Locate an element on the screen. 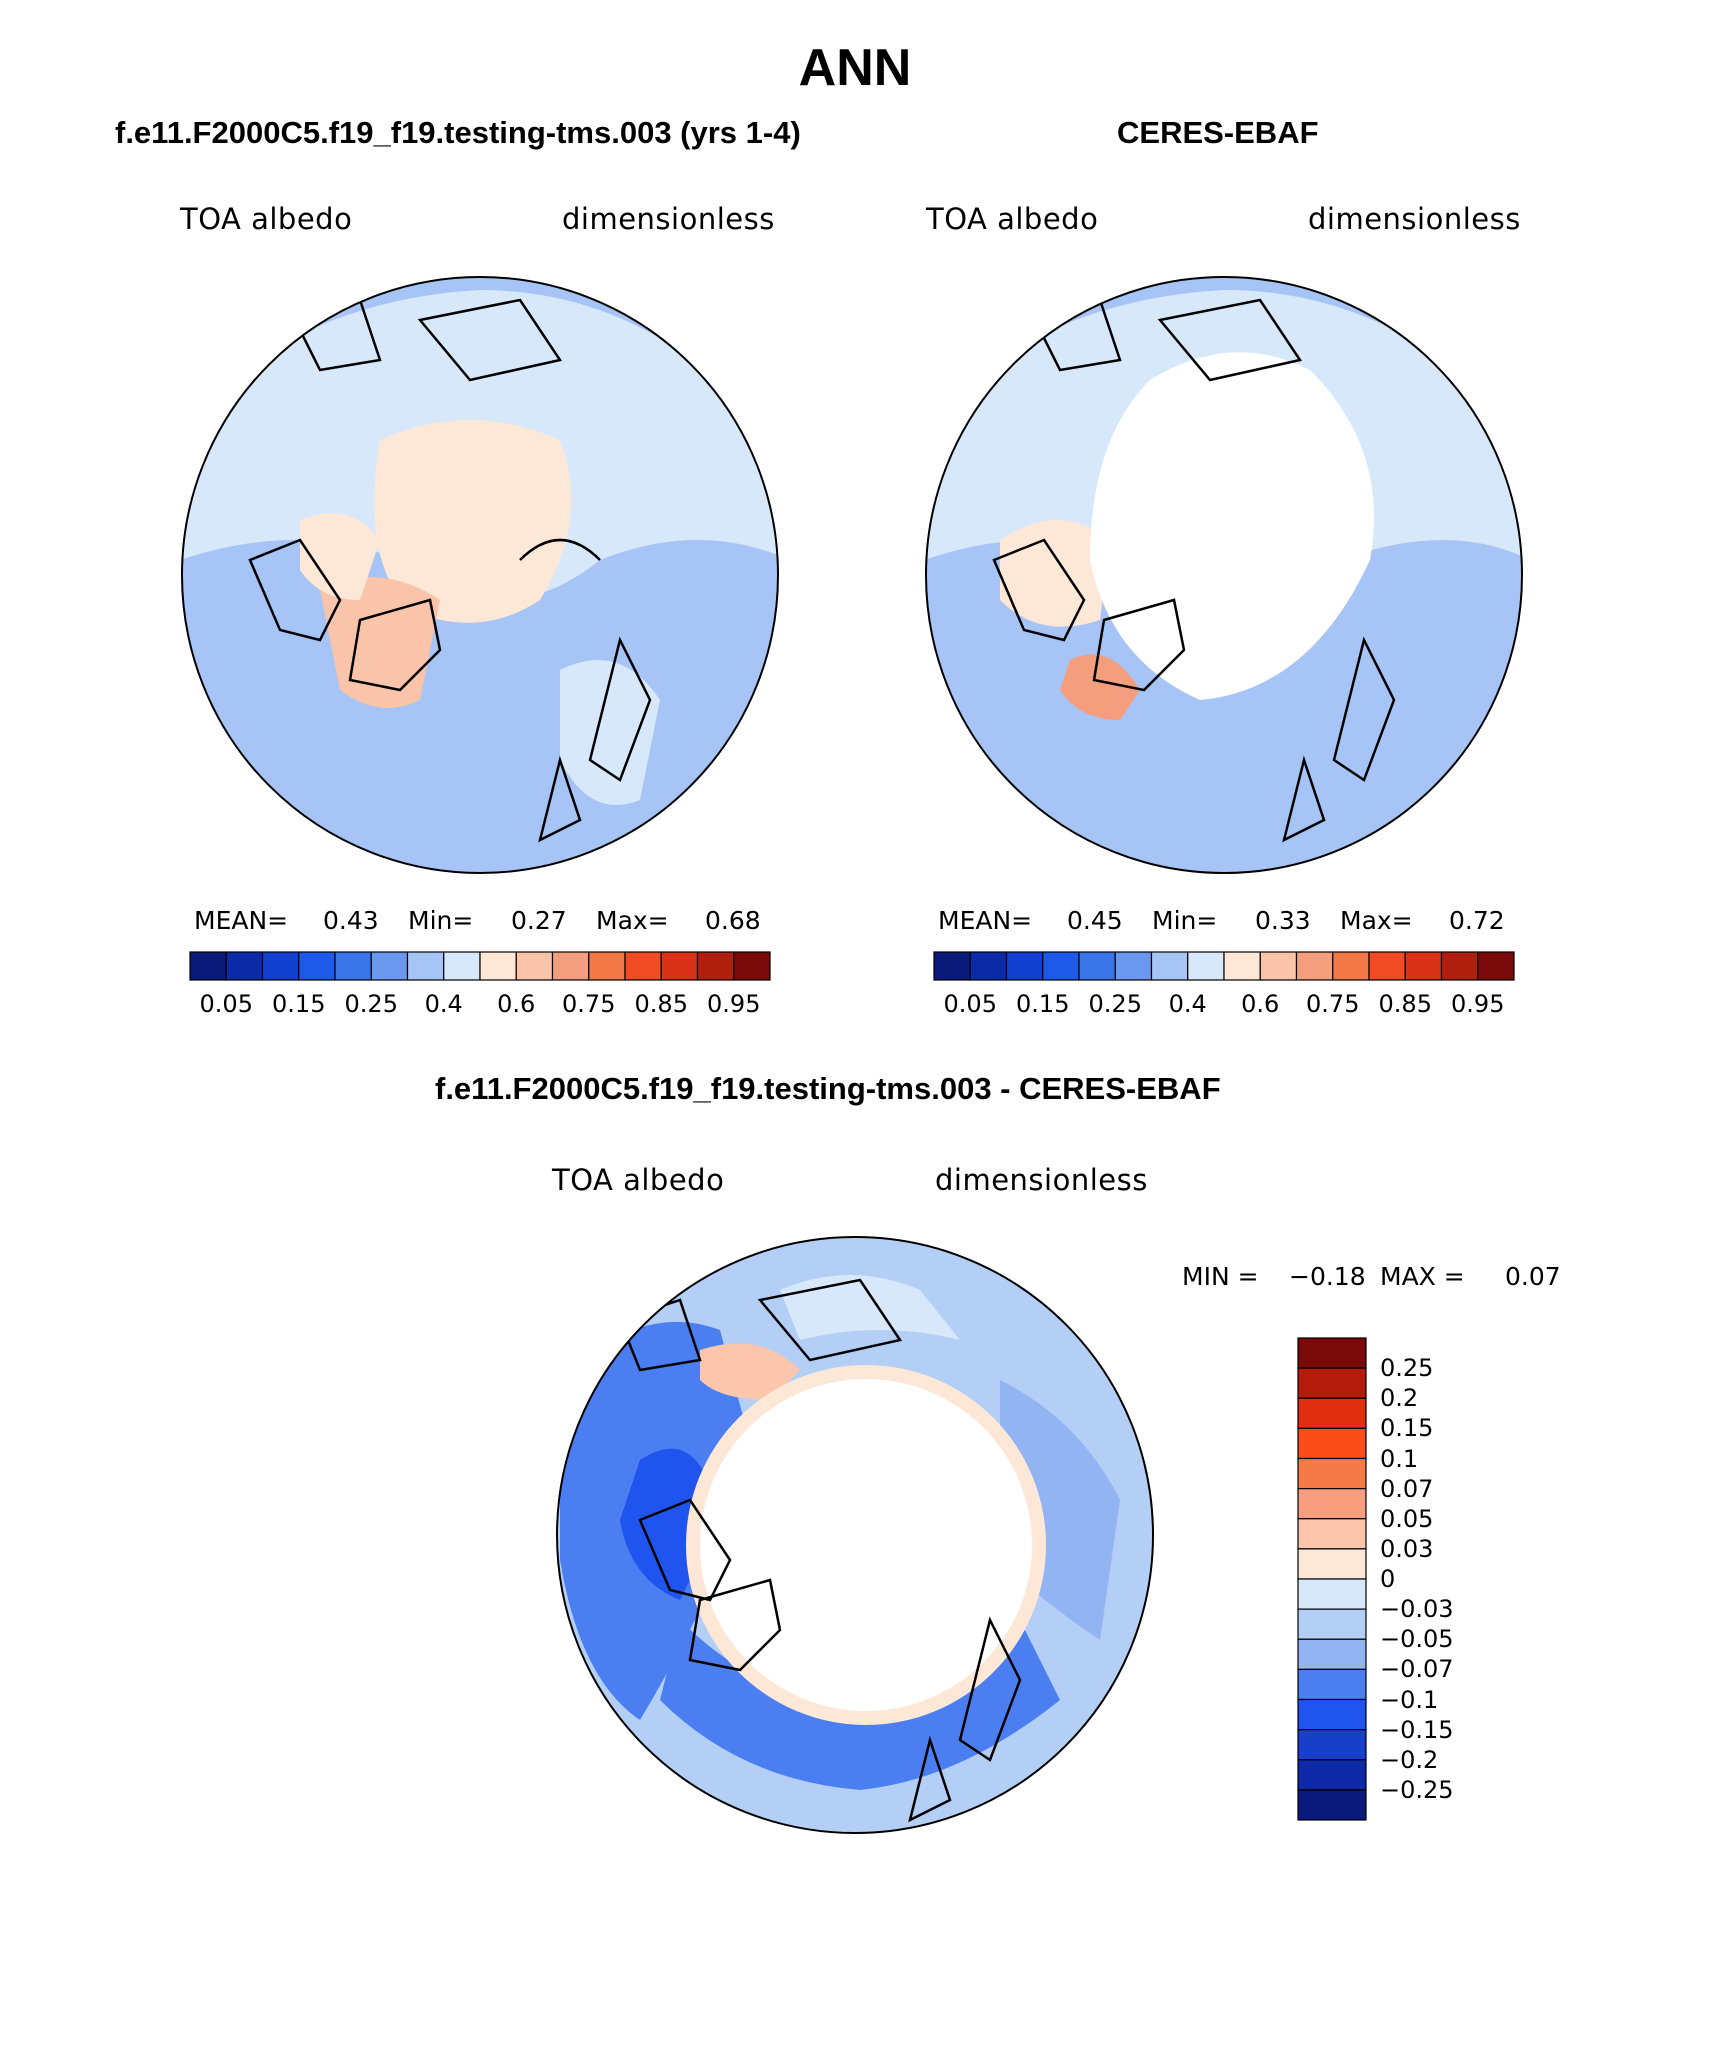 The image size is (1710, 2061). model-albedo-map is located at coordinates (480, 575).